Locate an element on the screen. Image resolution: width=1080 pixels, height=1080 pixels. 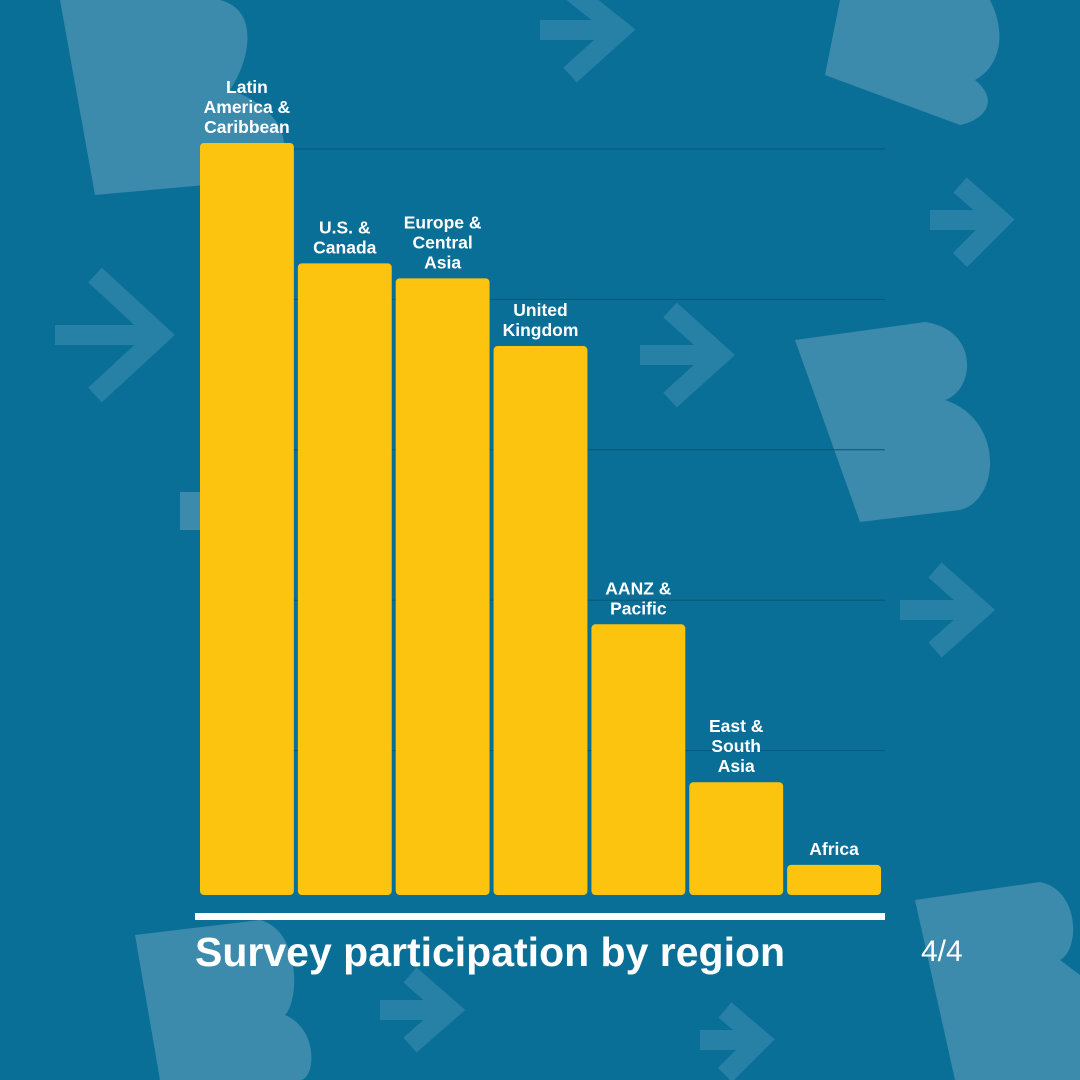
bar-label: East & South Asia is located at coordinates (736, 746).